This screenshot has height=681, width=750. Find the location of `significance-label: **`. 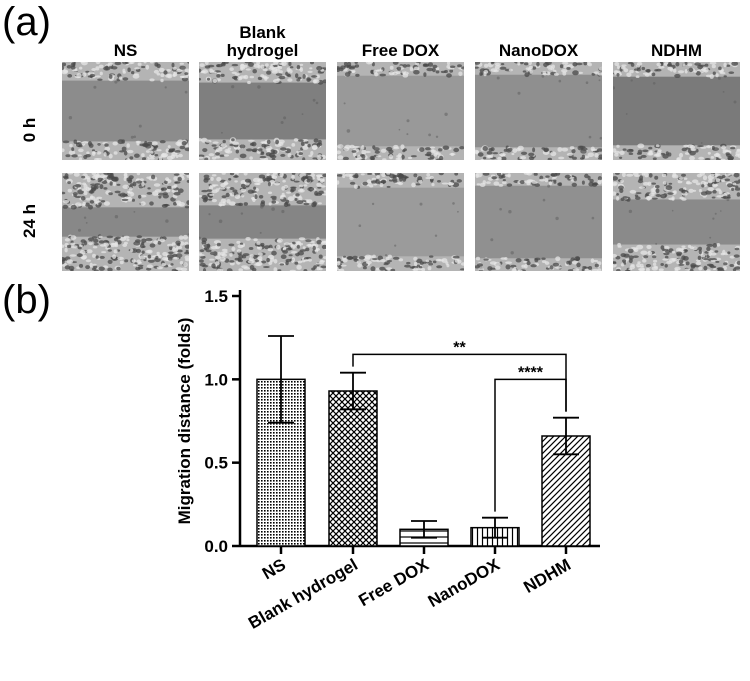

significance-label: ** is located at coordinates (459, 347).